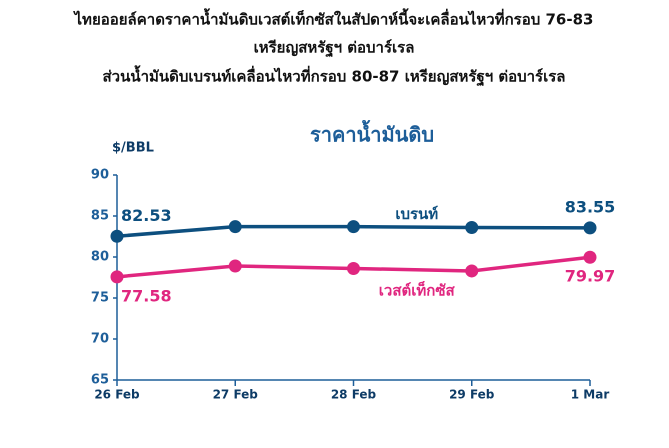  Describe the element at coordinates (236, 395) in the screenshot. I see `x-tick-label: 27 Feb` at that location.